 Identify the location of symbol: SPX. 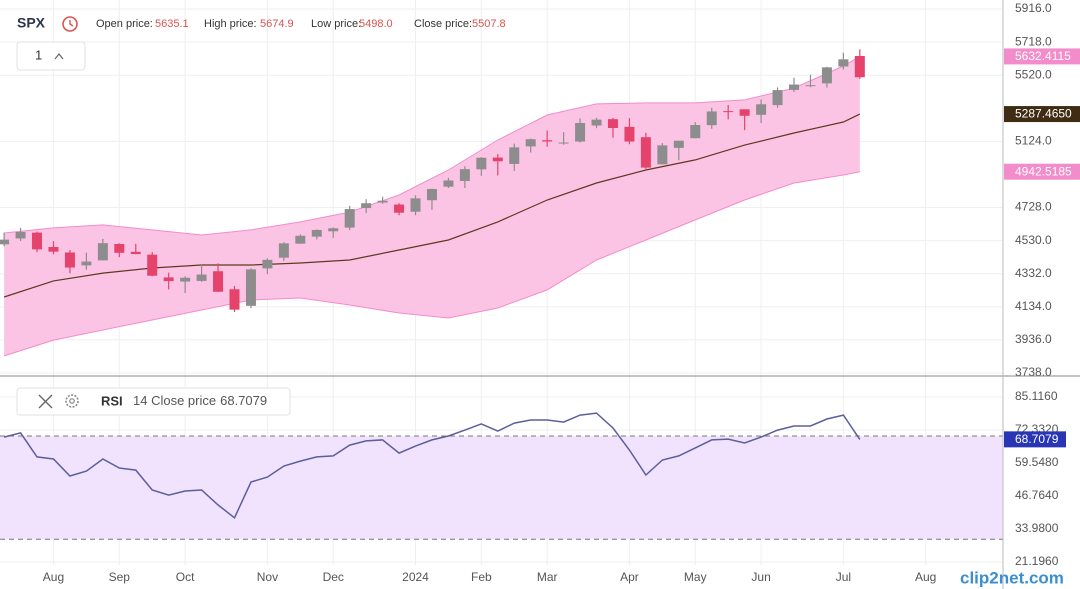
(31, 23).